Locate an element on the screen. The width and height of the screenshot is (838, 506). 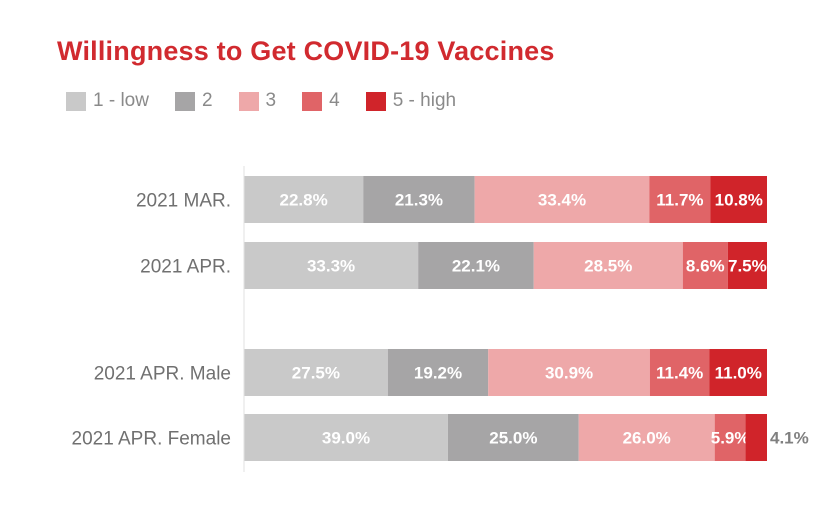
bar-segment-2021-apr-1-low is located at coordinates (331, 265).